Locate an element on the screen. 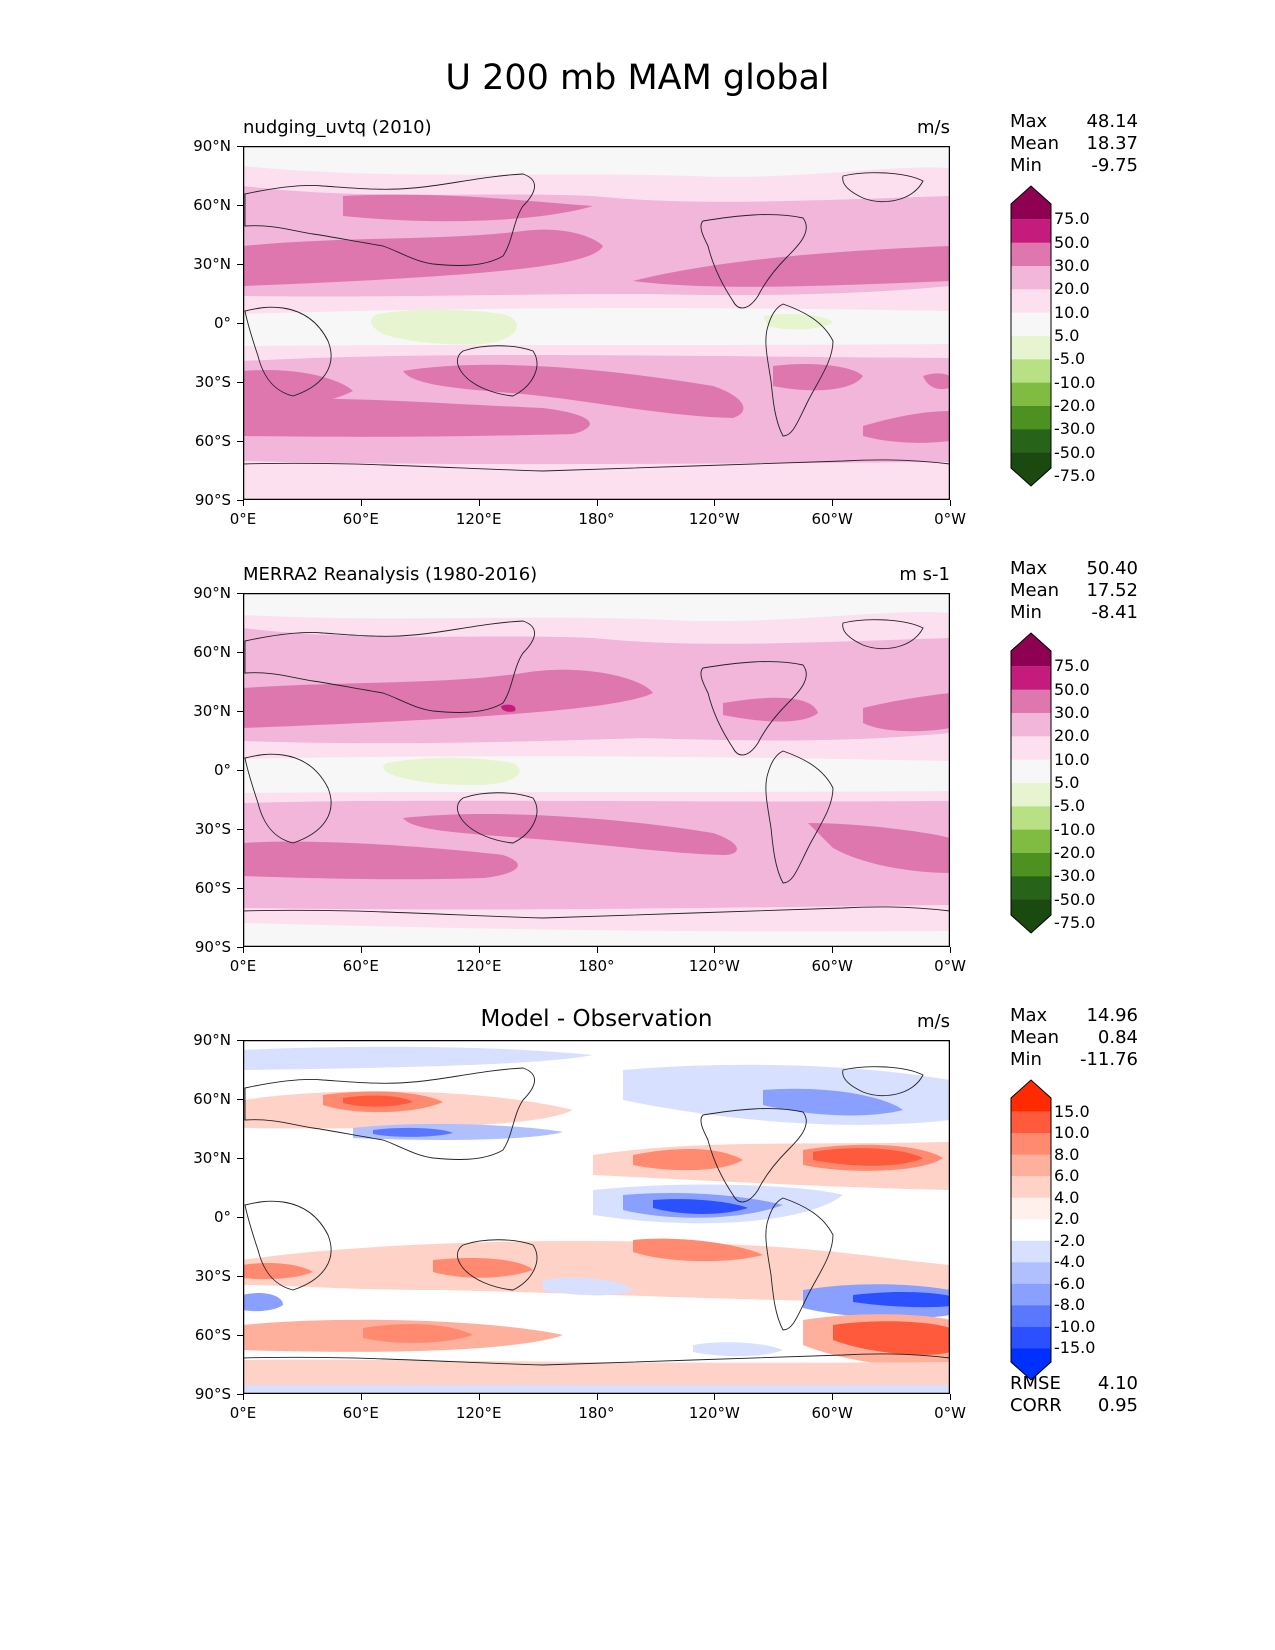 This screenshot has width=1275, height=1650. max-value: 50.40 is located at coordinates (1112, 568).